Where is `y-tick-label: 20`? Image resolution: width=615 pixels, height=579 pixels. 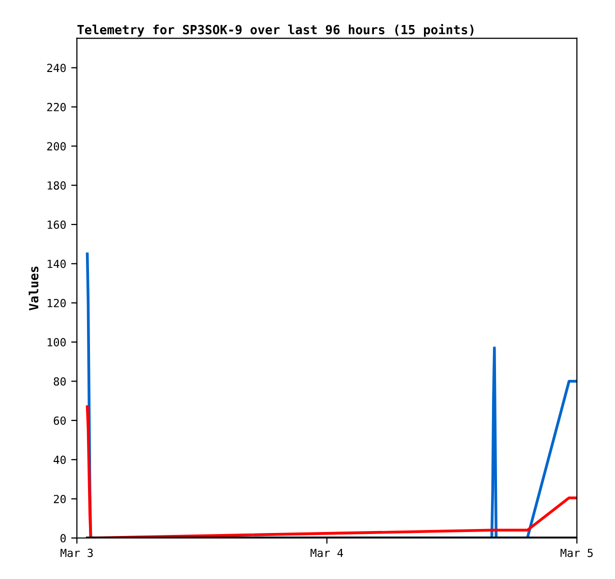 y-tick-label: 20 is located at coordinates (60, 499).